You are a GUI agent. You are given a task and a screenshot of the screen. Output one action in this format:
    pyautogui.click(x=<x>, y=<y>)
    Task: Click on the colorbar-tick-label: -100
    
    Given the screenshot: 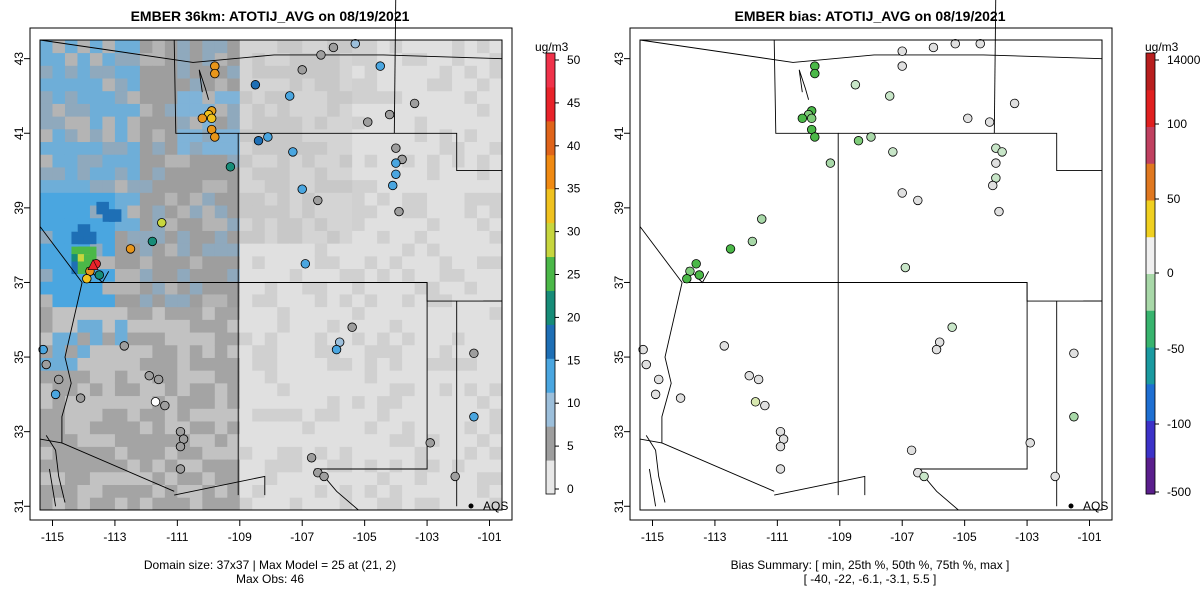 What is the action you would take?
    pyautogui.click(x=1179, y=424)
    